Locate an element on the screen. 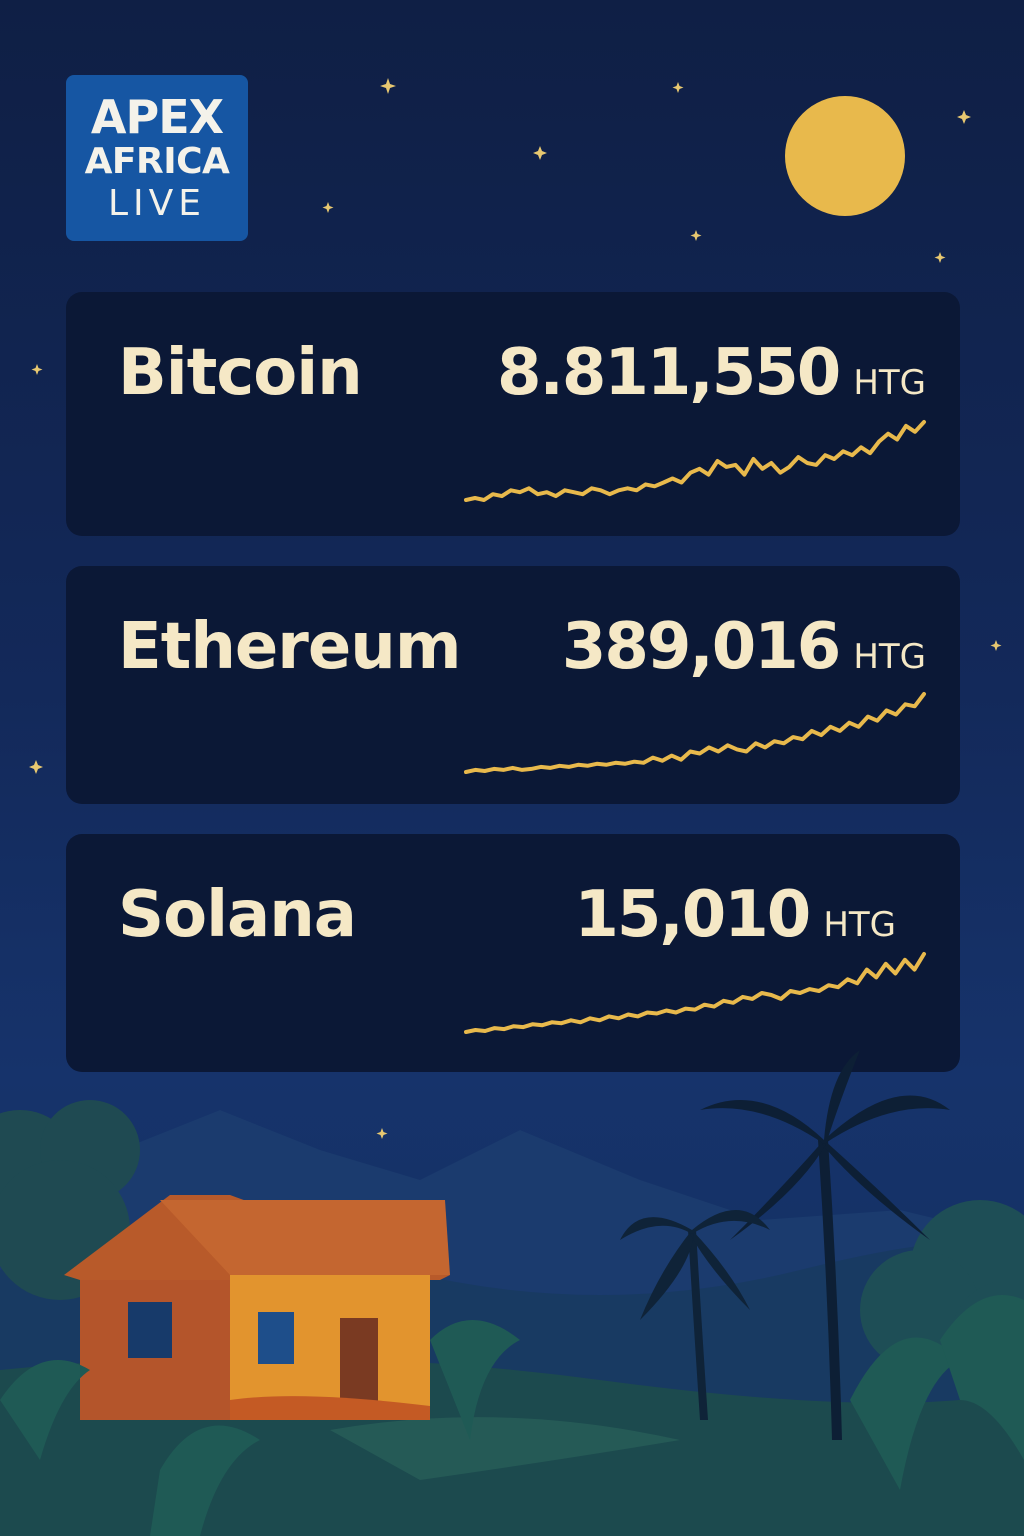 The width and height of the screenshot is (1024, 1536). sparkline-solana is located at coordinates (695, 993).